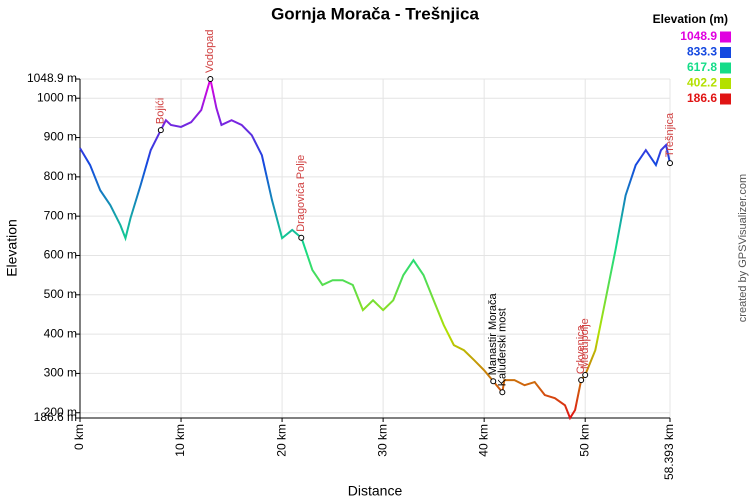 Image resolution: width=750 pixels, height=500 pixels. I want to click on legend-label: 186.6, so click(702, 98).